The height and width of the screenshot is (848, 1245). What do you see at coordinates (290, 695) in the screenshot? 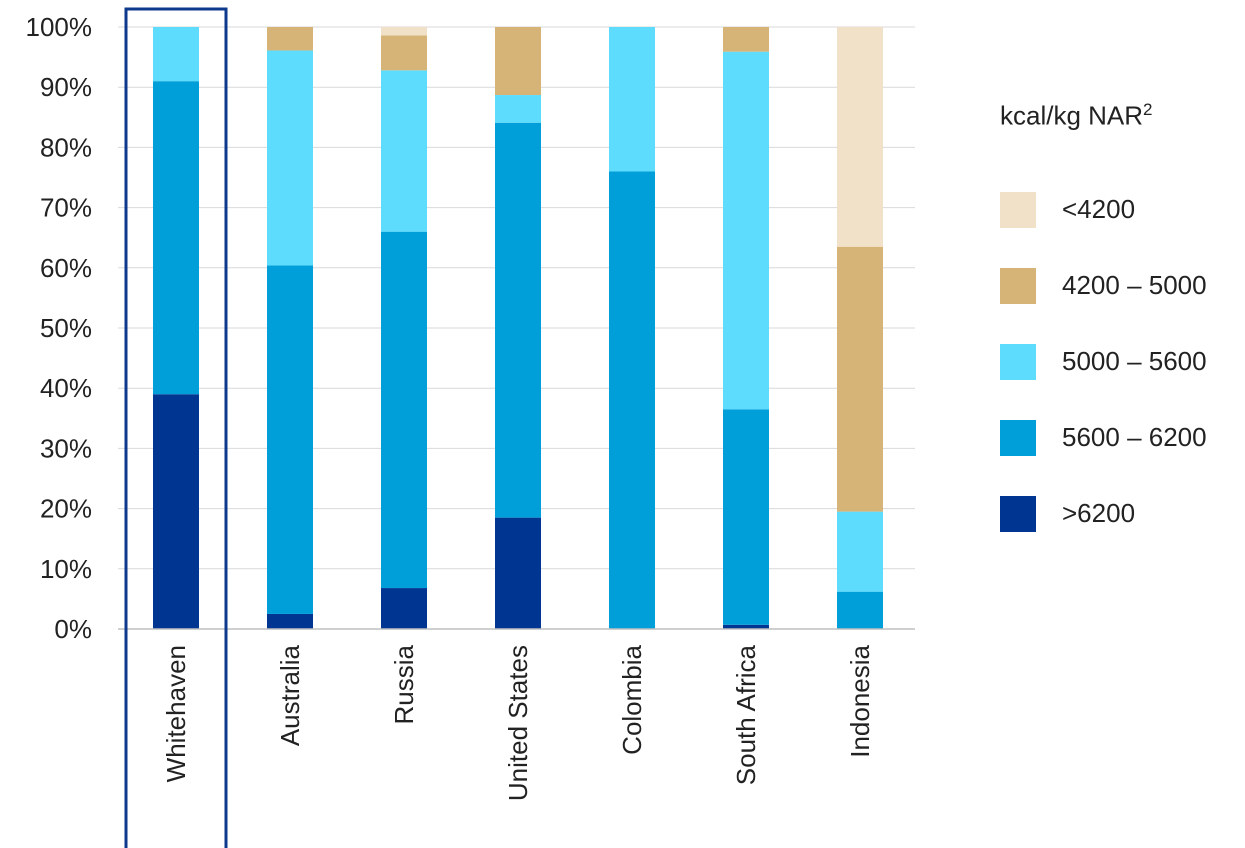
I see `x-tick-label: Australia` at bounding box center [290, 695].